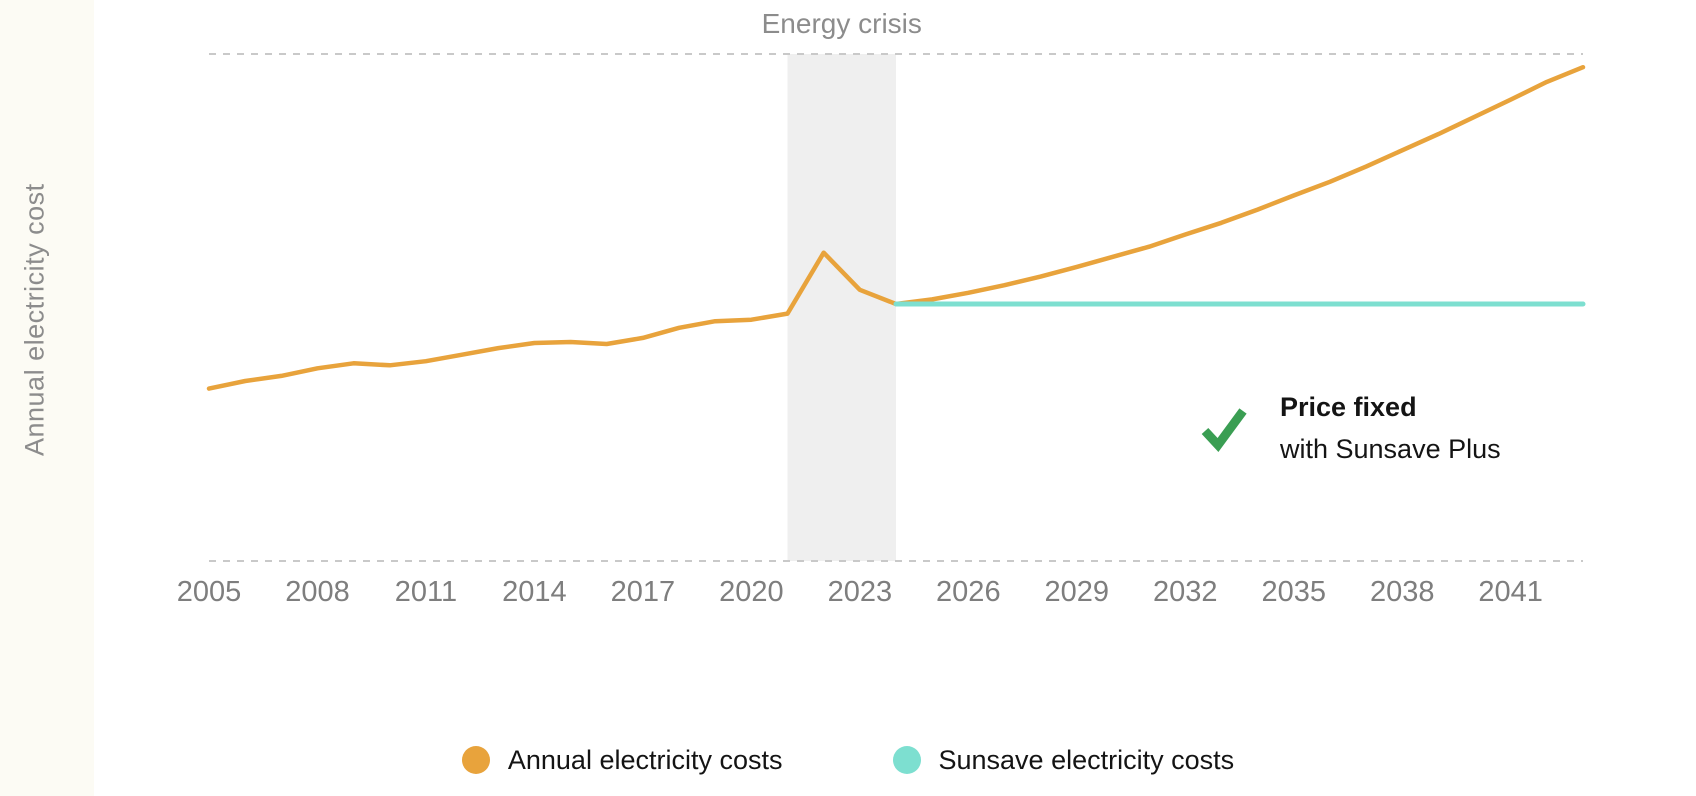 This screenshot has height=796, width=1696. What do you see at coordinates (841, 23) in the screenshot?
I see `energy-crisis-annotation: Energy crisis` at bounding box center [841, 23].